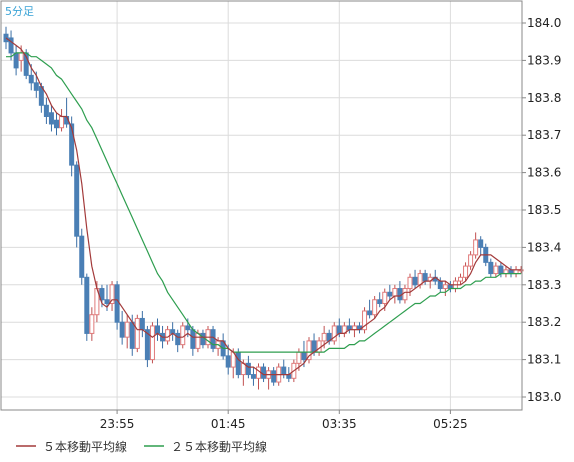 The image size is (574, 462). What do you see at coordinates (544, 23) in the screenshot?
I see `y-tick-label: 184.0` at bounding box center [544, 23].